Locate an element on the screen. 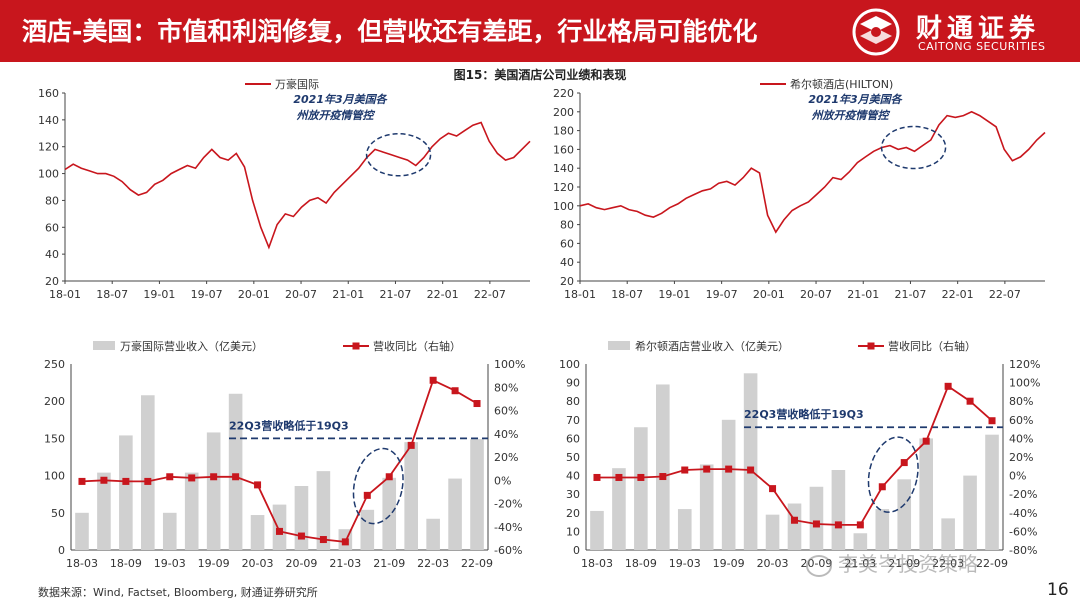 The width and height of the screenshot is (1080, 608). left-tick-label: 20 is located at coordinates (573, 513).